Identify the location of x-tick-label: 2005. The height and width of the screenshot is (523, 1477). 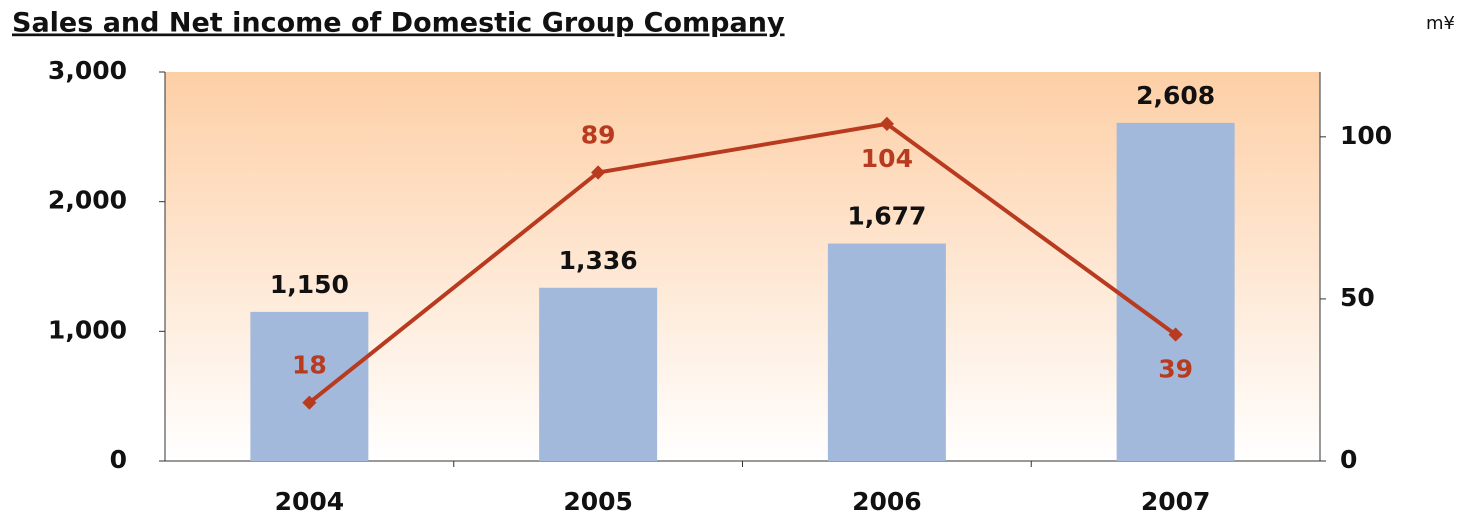
(598, 501).